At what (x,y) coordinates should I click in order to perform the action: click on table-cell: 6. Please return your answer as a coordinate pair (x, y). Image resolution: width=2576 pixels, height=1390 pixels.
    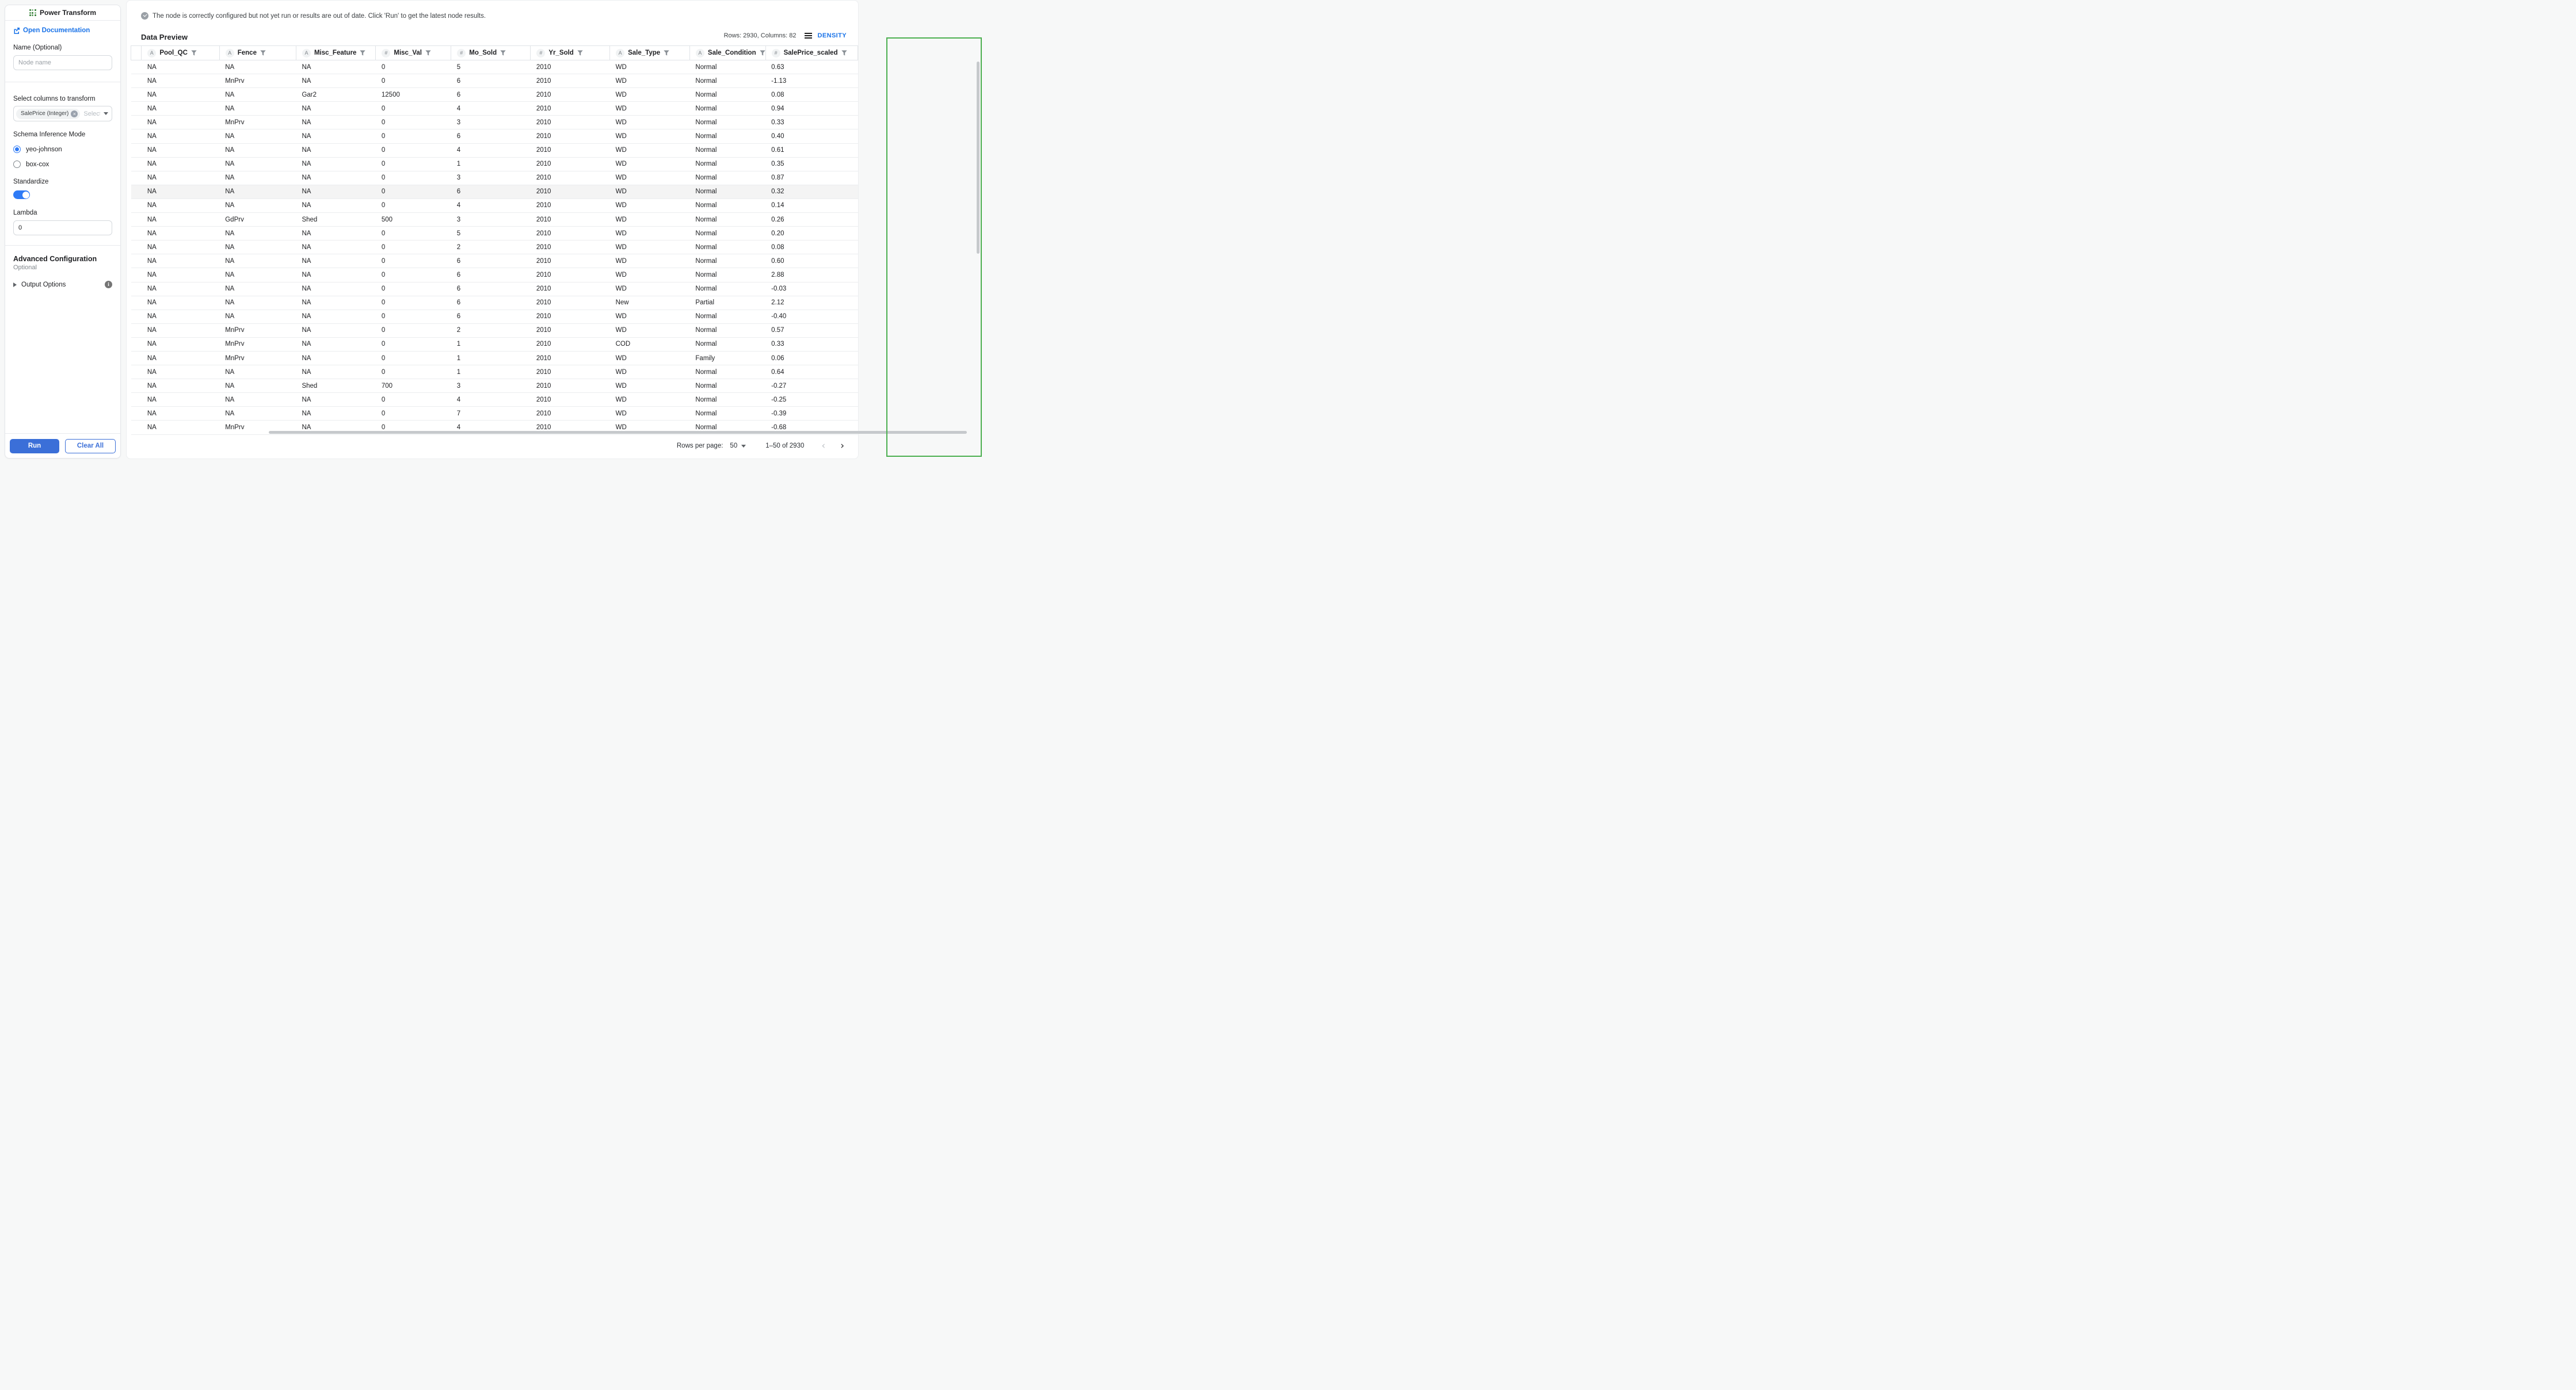
    Looking at the image, I should click on (491, 275).